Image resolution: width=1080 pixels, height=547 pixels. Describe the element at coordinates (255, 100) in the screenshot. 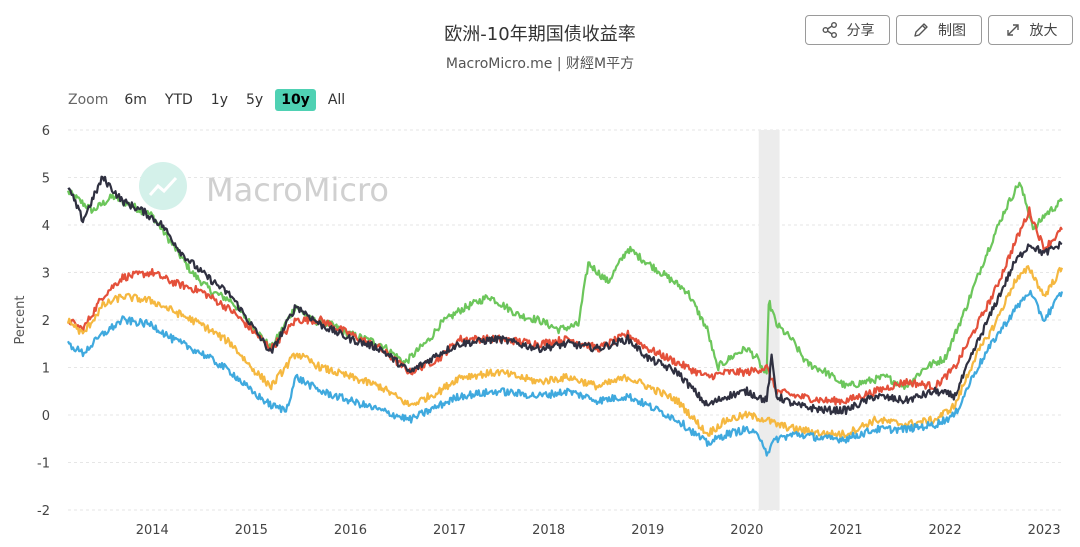

I see `zoom-5y-button: 5y` at that location.